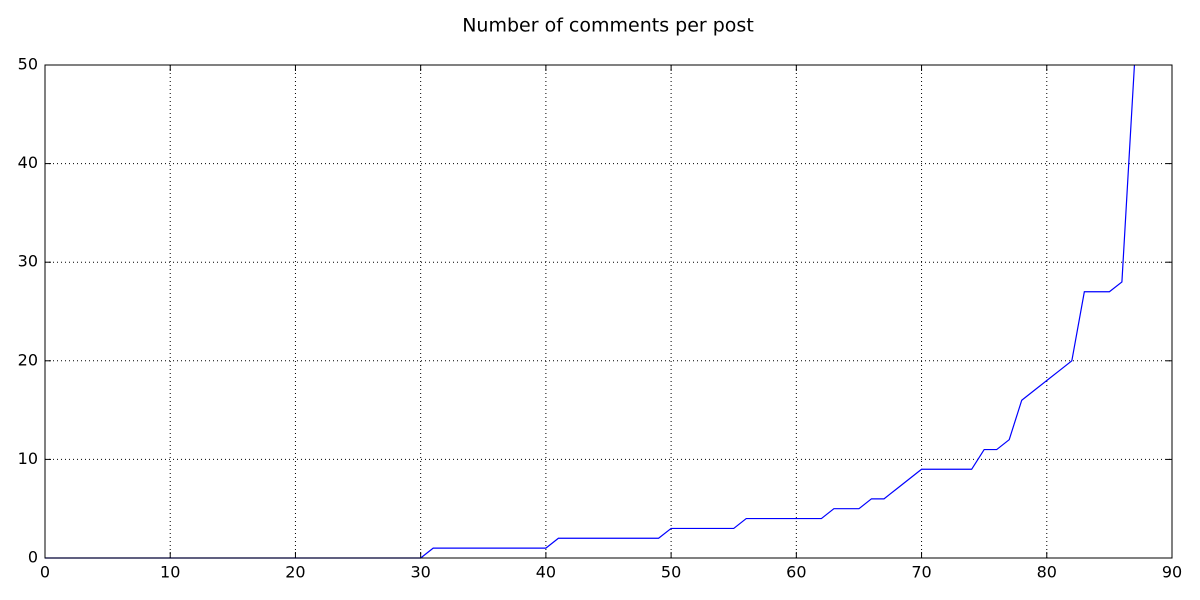 This screenshot has width=1200, height=600. I want to click on y-tick-label: 10, so click(28, 458).